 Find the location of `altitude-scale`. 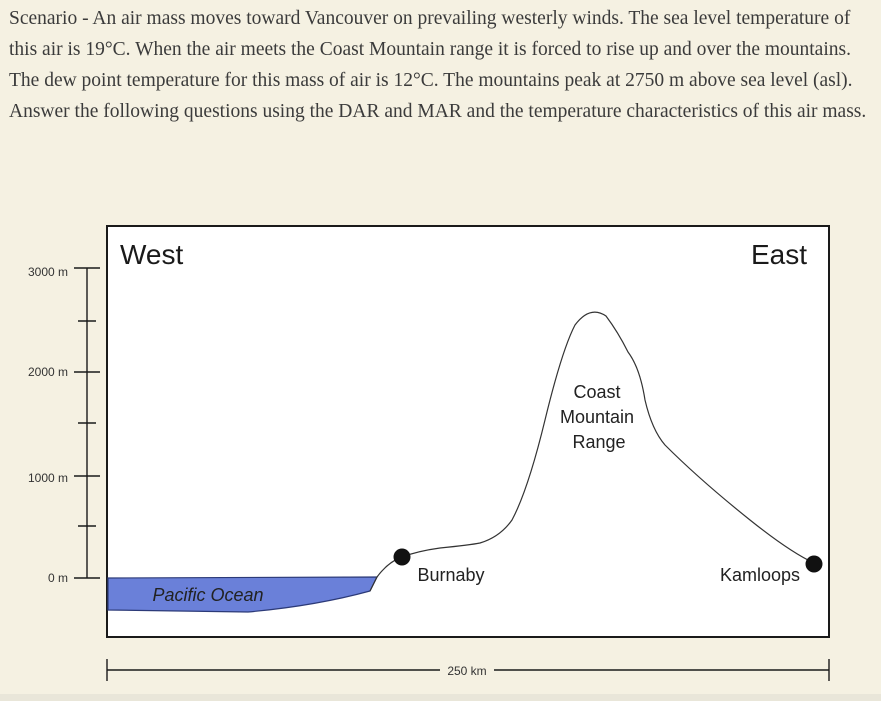

altitude-scale is located at coordinates (87, 423).